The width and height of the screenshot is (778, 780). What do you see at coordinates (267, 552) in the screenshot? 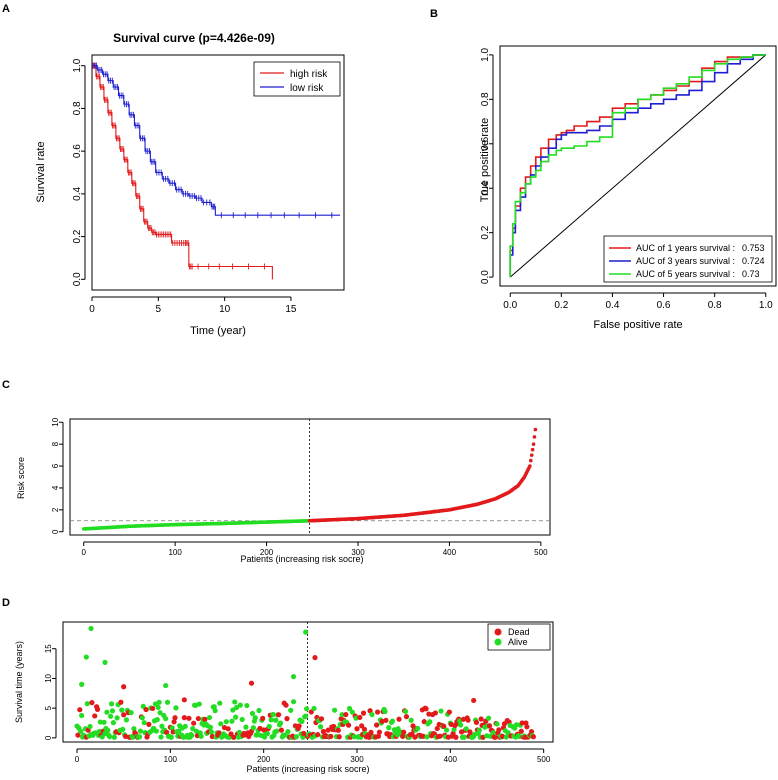
I see `panel-c-x-tick-label: 200` at bounding box center [267, 552].